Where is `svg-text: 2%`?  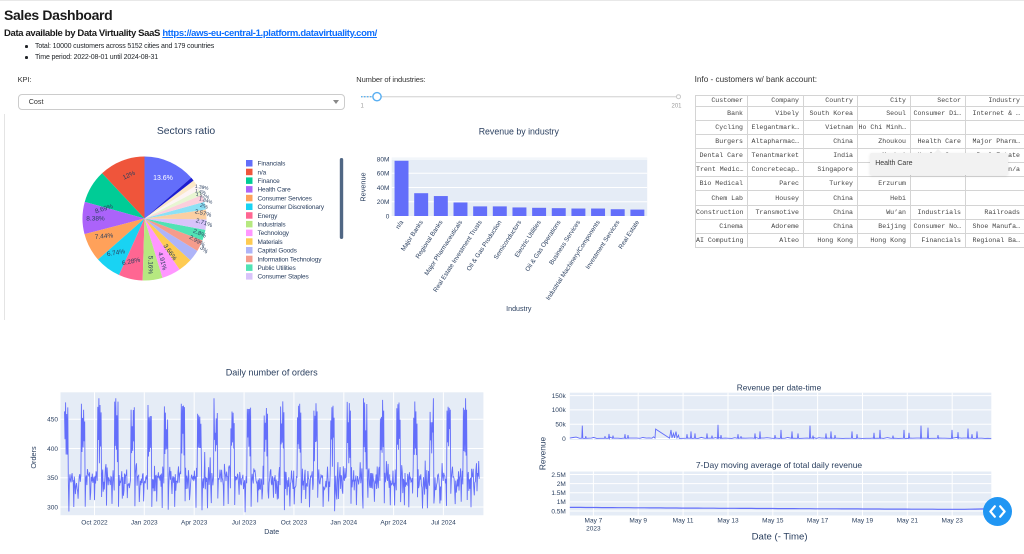 svg-text: 2% is located at coordinates (204, 207).